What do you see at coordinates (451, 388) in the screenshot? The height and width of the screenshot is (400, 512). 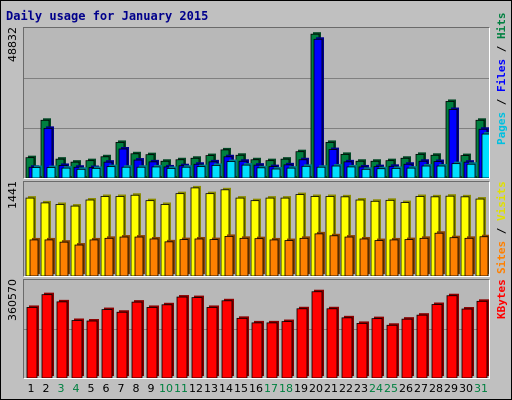 I see `day-label-29: 29` at bounding box center [451, 388].